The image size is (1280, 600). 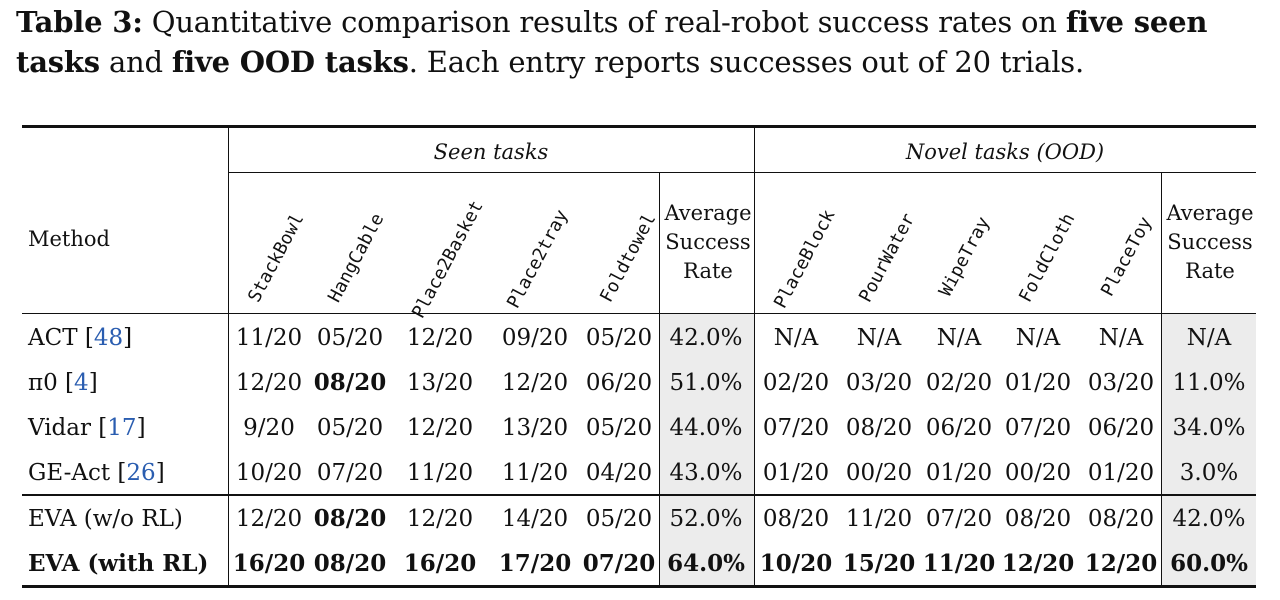 What do you see at coordinates (538, 259) in the screenshot?
I see `task-header-place2tray: Place2tray` at bounding box center [538, 259].